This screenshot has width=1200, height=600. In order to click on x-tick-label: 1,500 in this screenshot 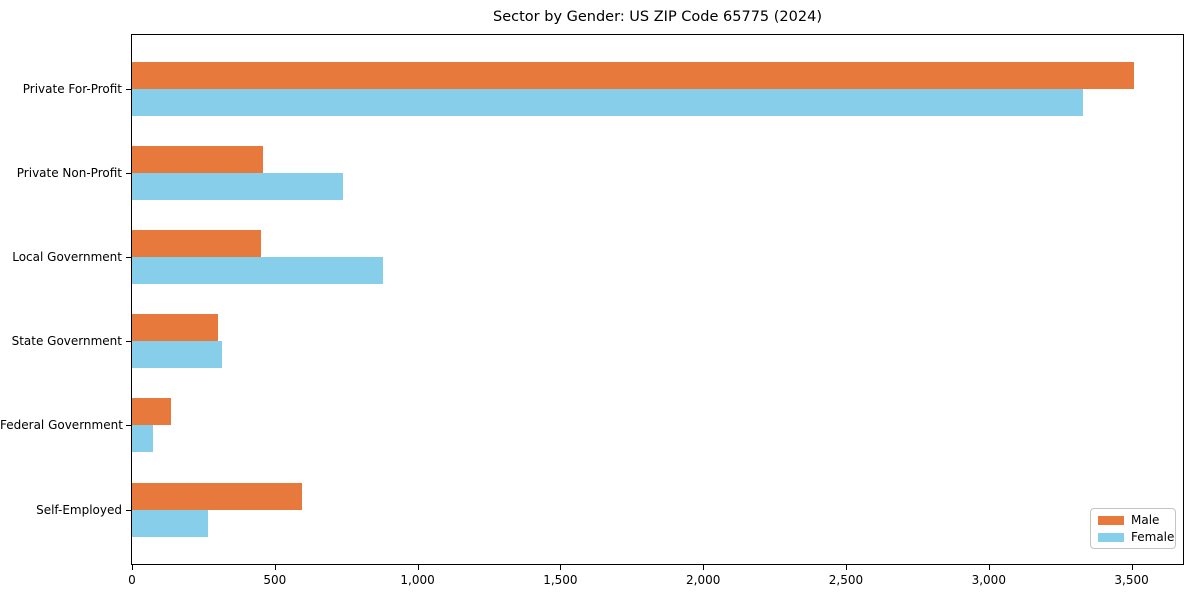, I will do `click(560, 580)`.